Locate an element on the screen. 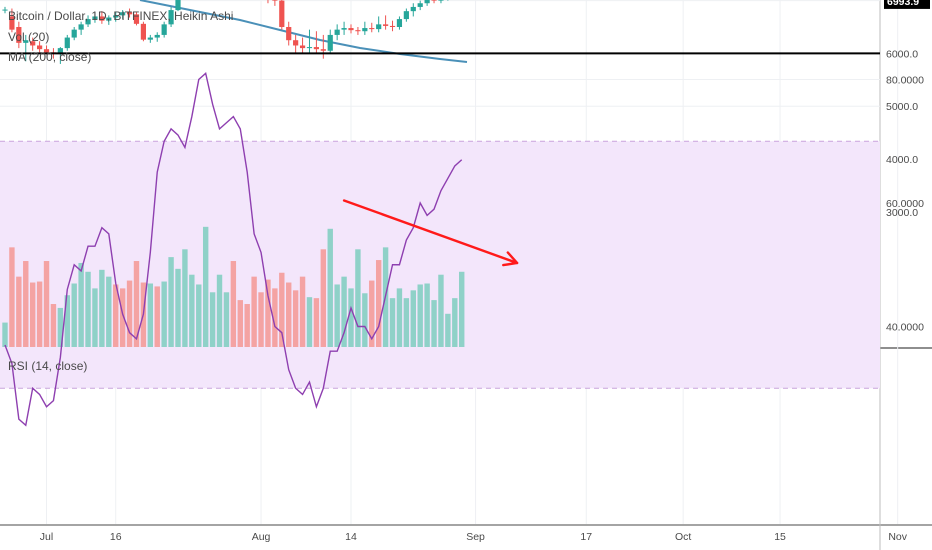 The width and height of the screenshot is (932, 550). date-axis: Jul 16 Aug 14 Sep 17 Oct 15 Nov is located at coordinates (474, 537).